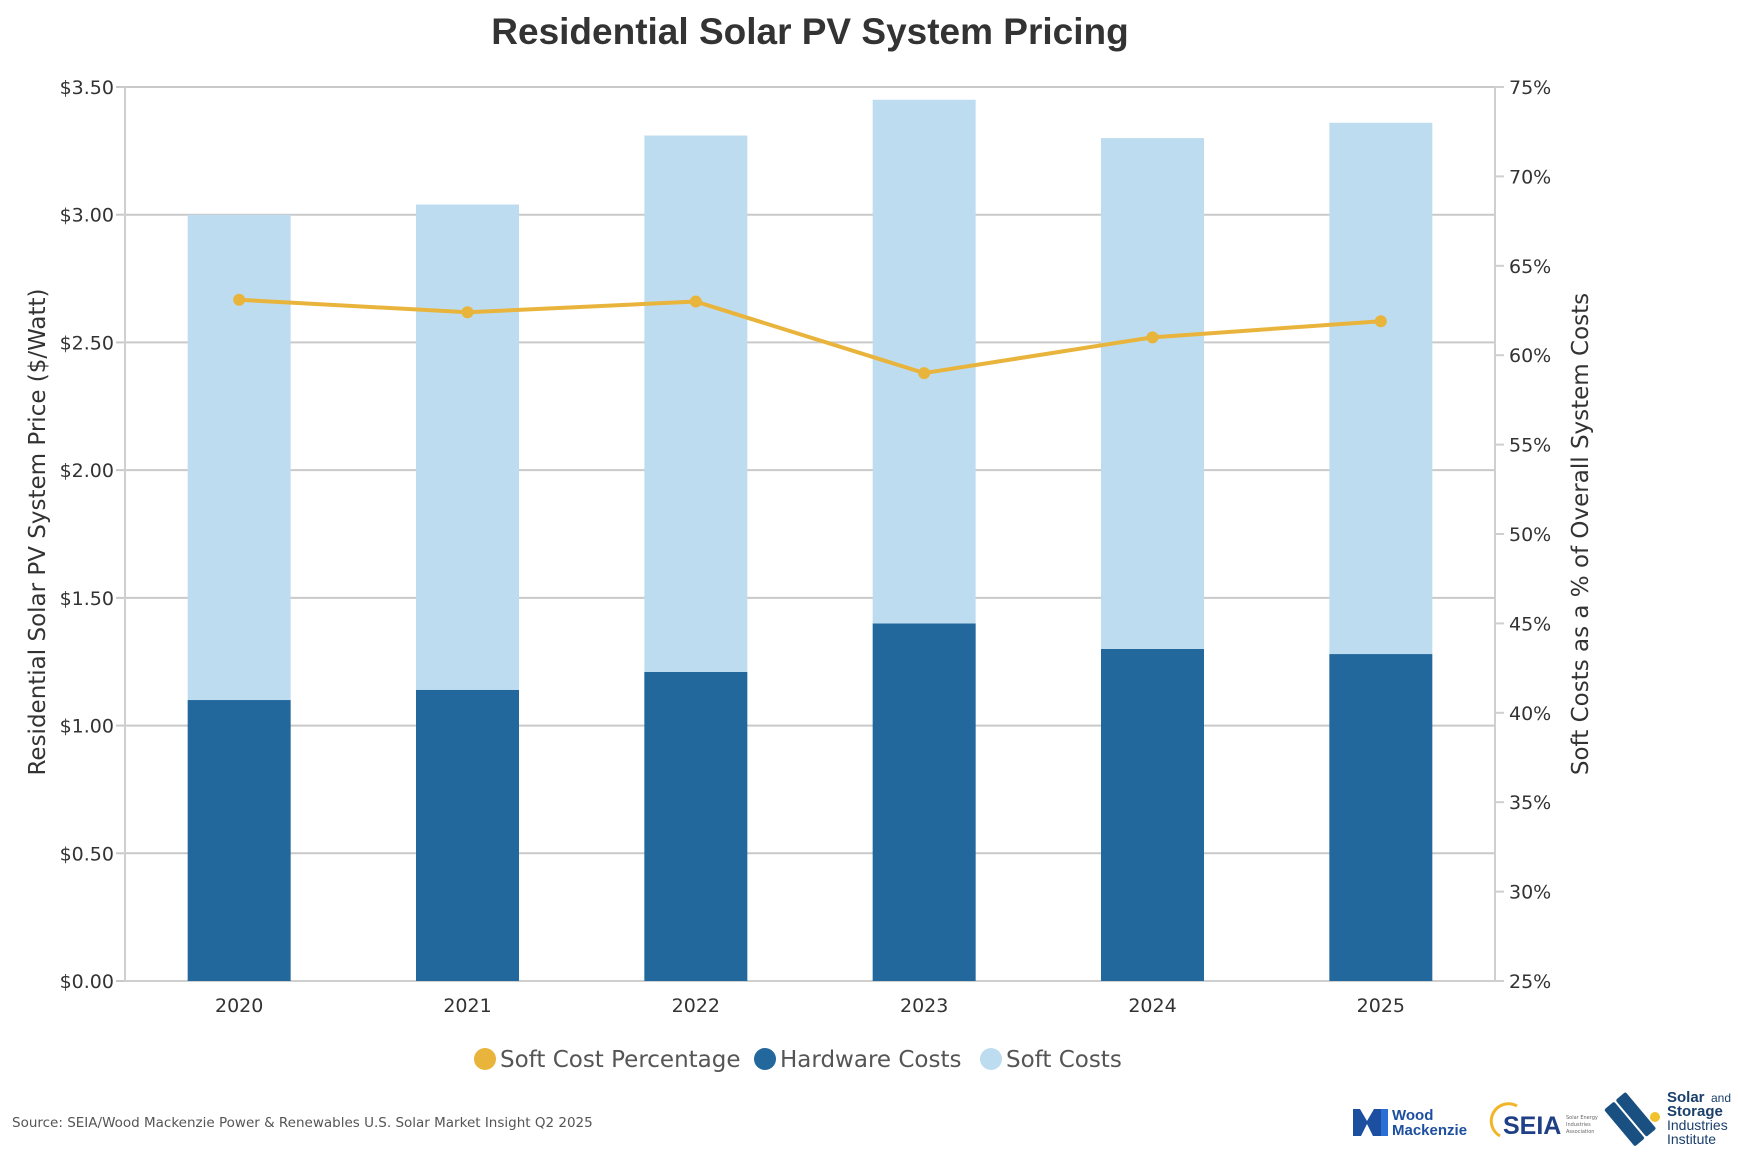  I want to click on ssii-line3: Industries, so click(1697, 1125).